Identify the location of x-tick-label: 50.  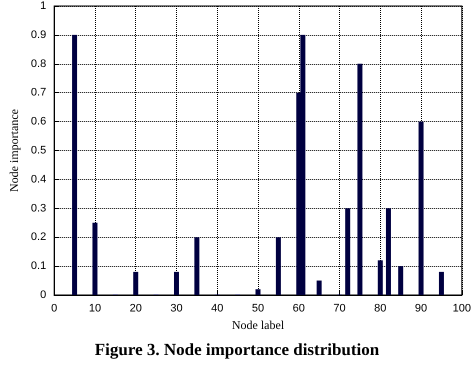
(258, 308).